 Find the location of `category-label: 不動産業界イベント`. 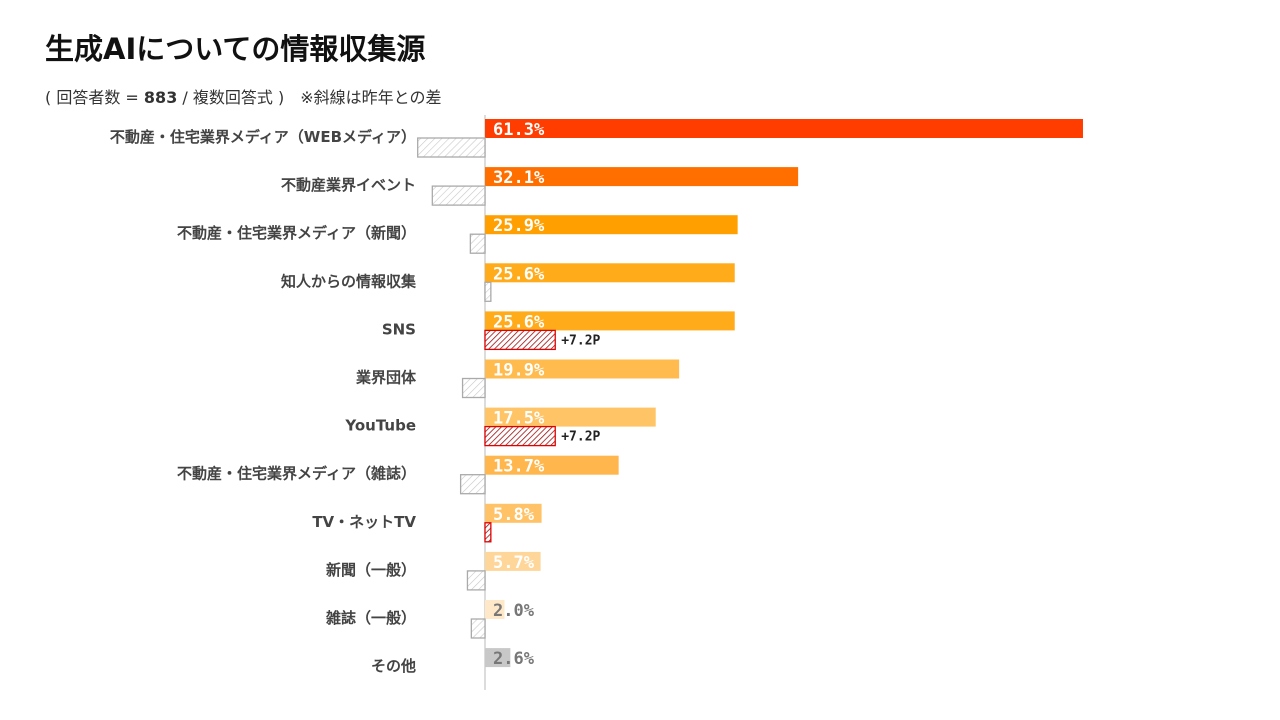

category-label: 不動産業界イベント is located at coordinates (348, 185).